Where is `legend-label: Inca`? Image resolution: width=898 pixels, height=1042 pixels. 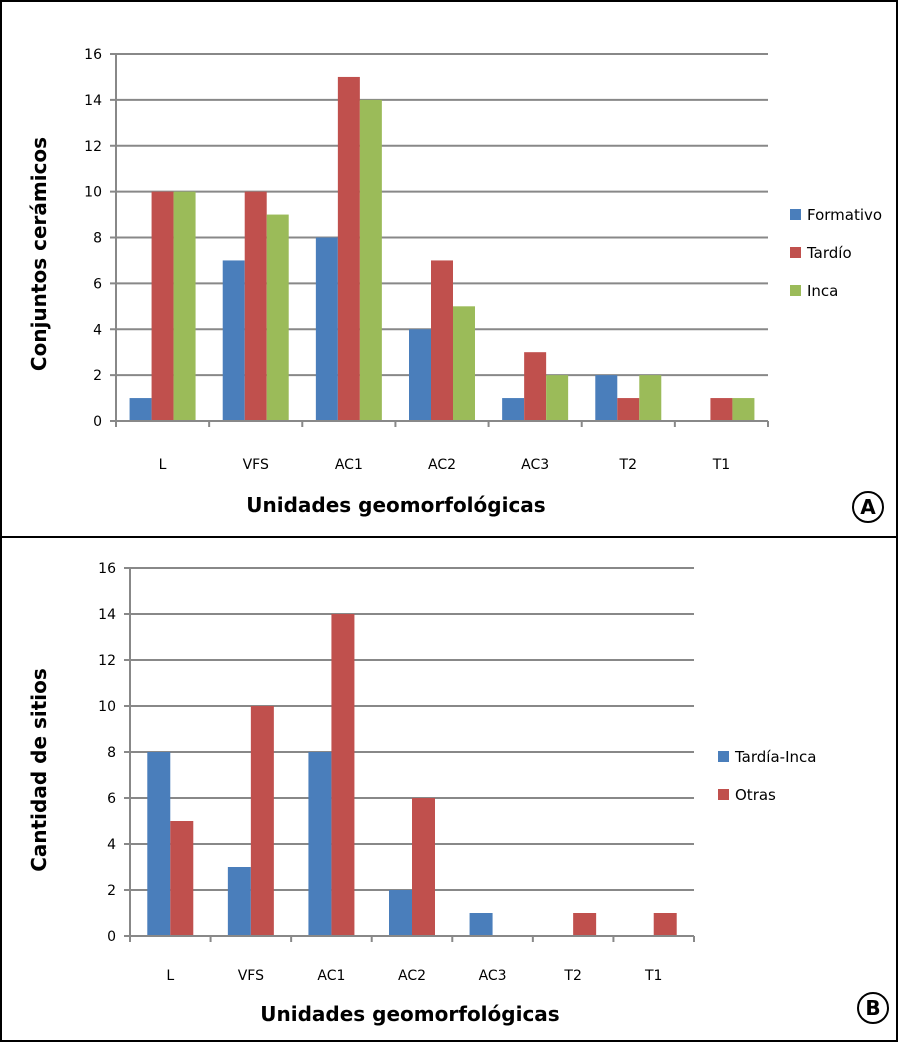
legend-label: Inca is located at coordinates (822, 291).